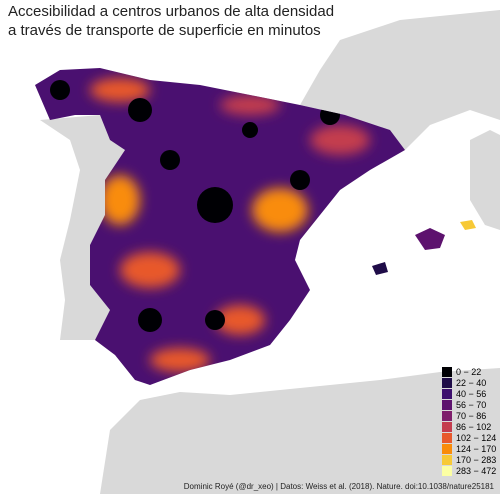 The height and width of the screenshot is (494, 500). I want to click on legend-item: 170 − 283, so click(469, 459).